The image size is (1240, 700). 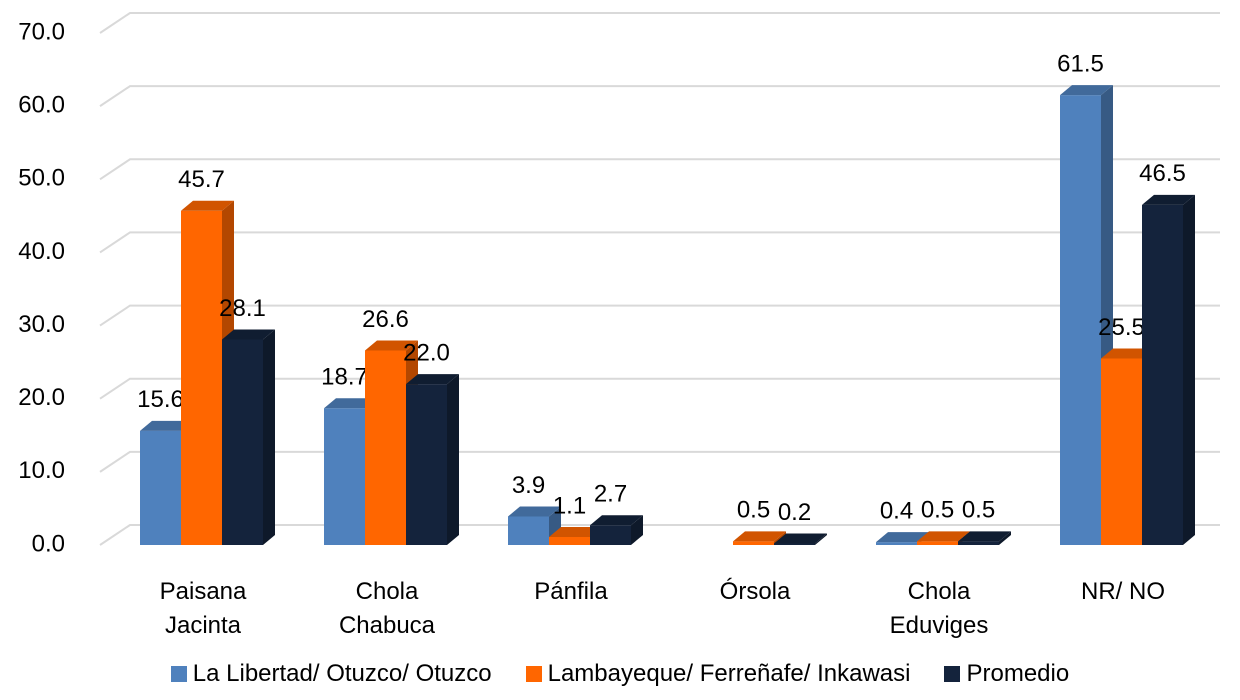 What do you see at coordinates (342, 673) in the screenshot?
I see `legend-label: La Libertad/ Otuzco/ Otuzco` at bounding box center [342, 673].